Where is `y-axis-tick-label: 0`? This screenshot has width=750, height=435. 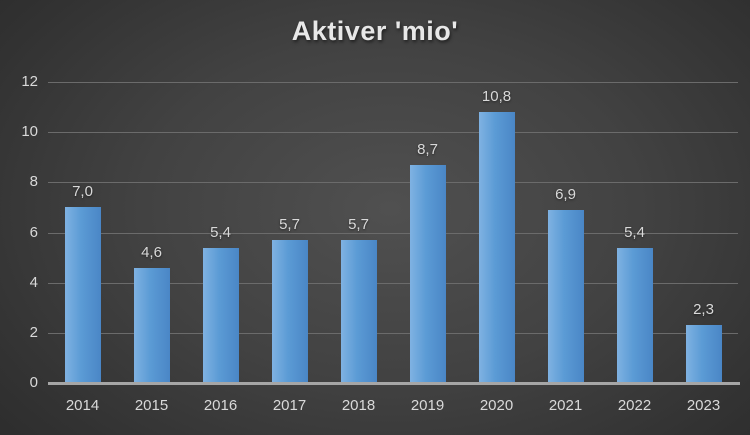
y-axis-tick-label: 0 is located at coordinates (33, 382).